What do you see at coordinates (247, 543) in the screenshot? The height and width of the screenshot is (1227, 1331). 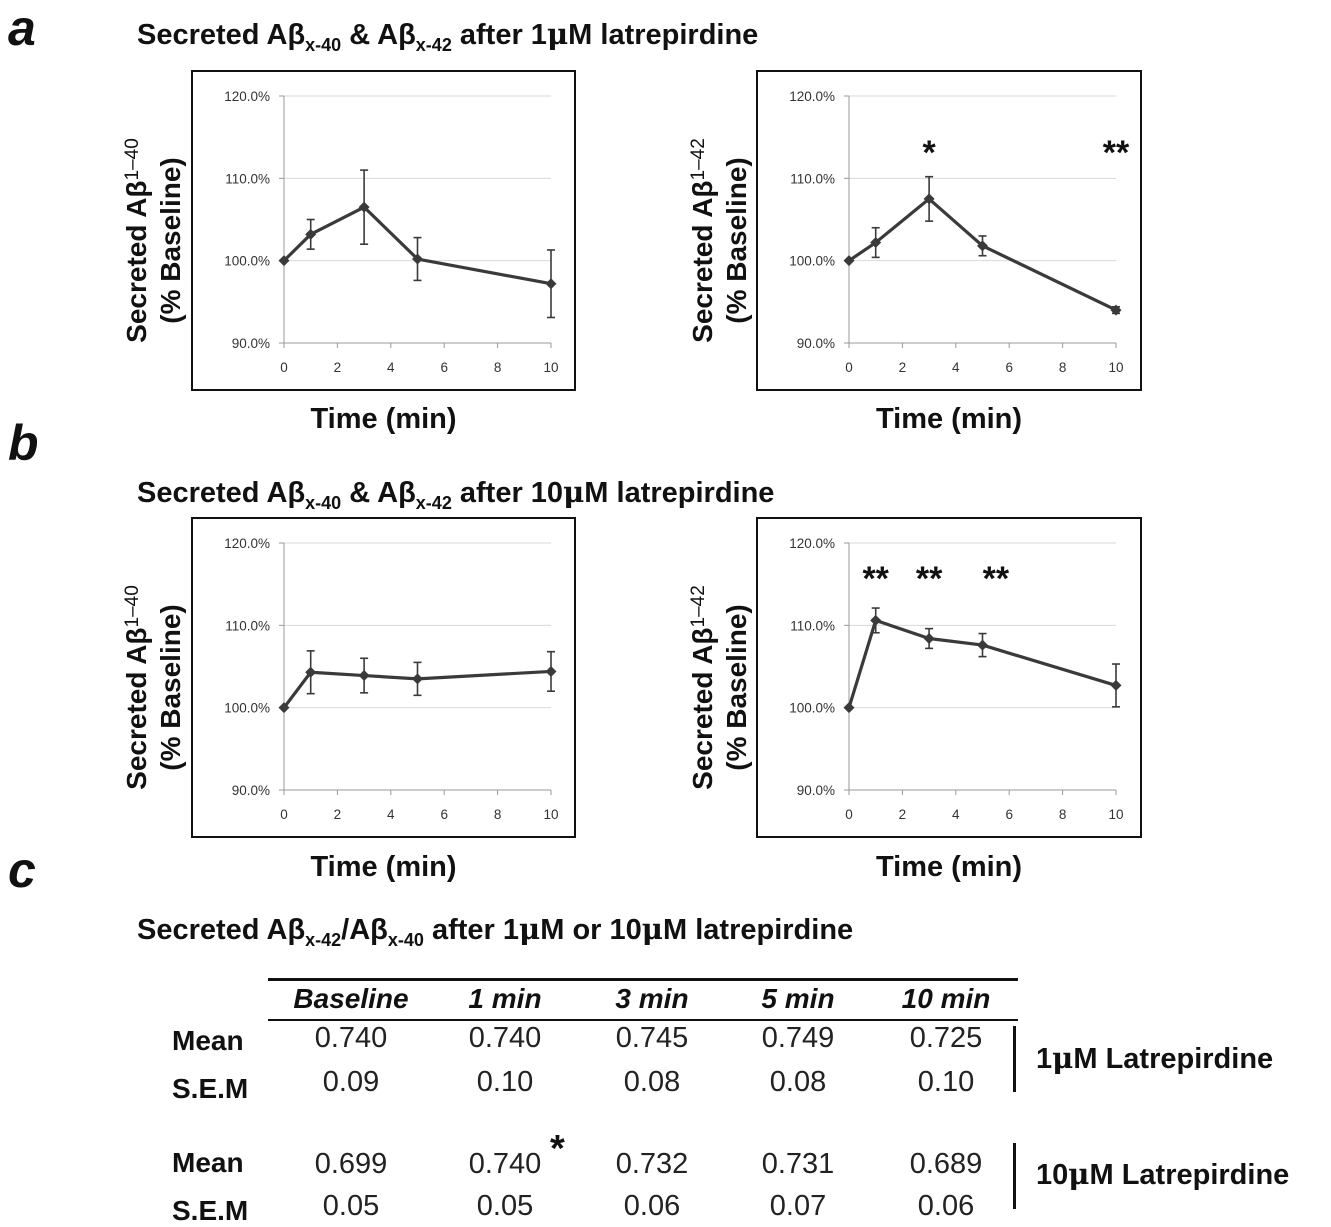 I see `chart-b40-ytick-label: 120.0%` at bounding box center [247, 543].